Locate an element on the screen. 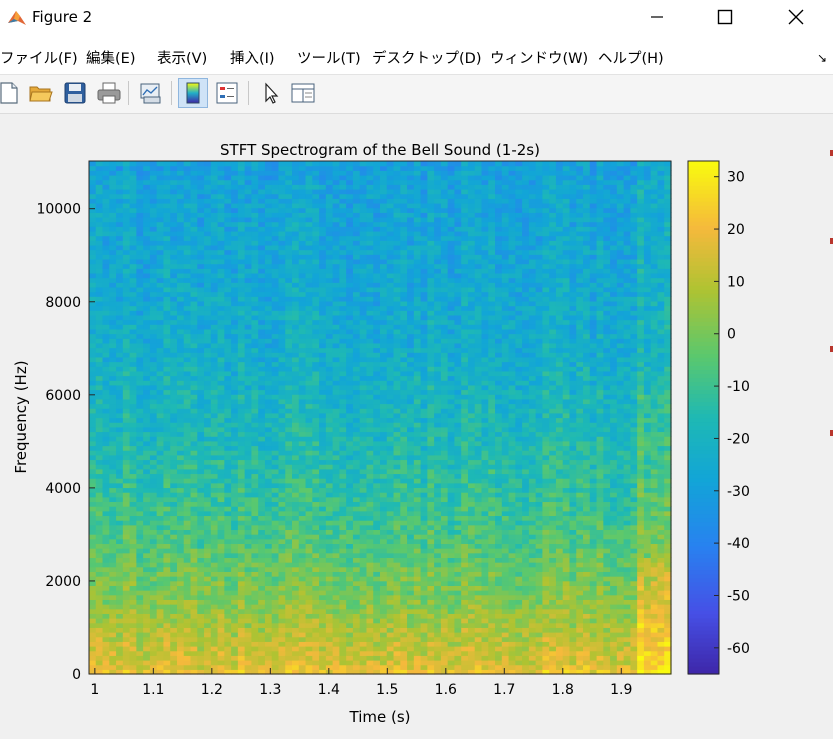  menu-help: ヘルプ(H) is located at coordinates (631, 59).